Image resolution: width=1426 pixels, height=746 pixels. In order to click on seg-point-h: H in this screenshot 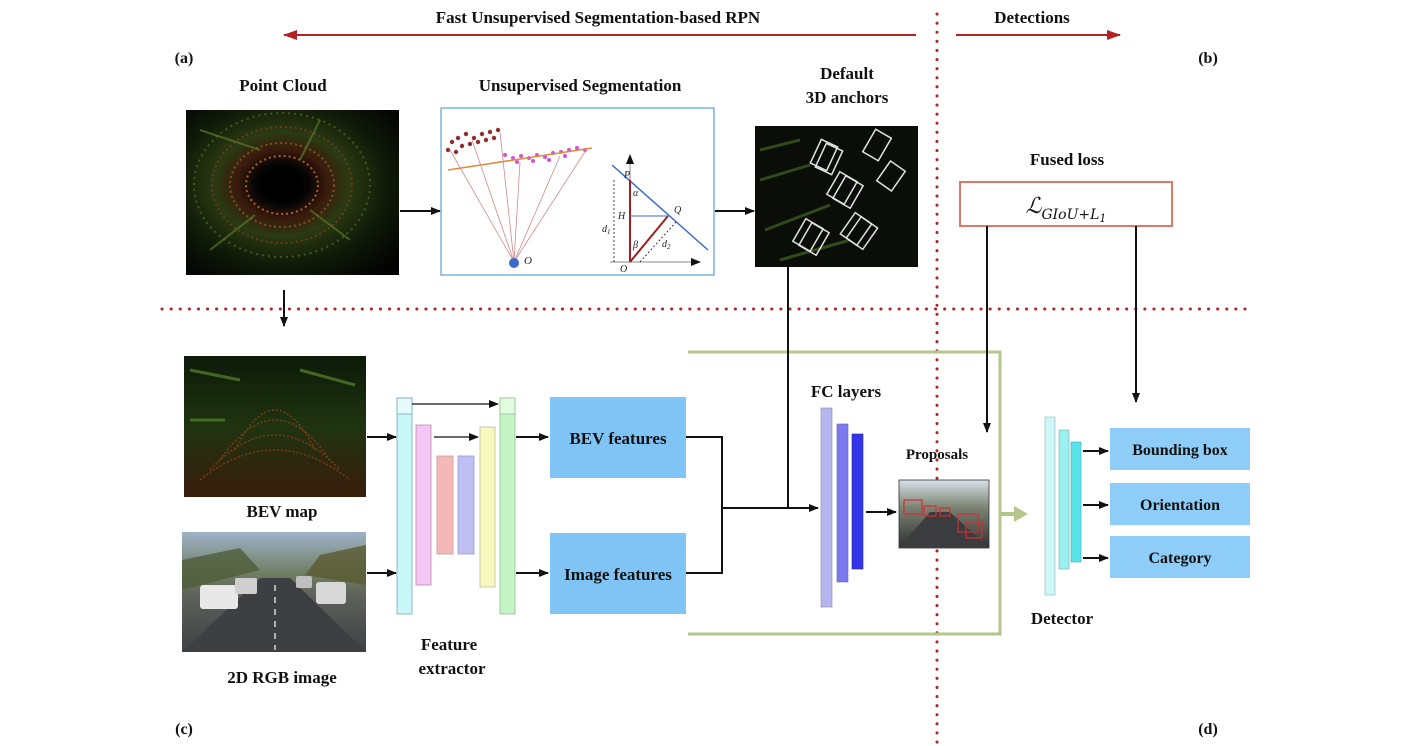, I will do `click(621, 216)`.